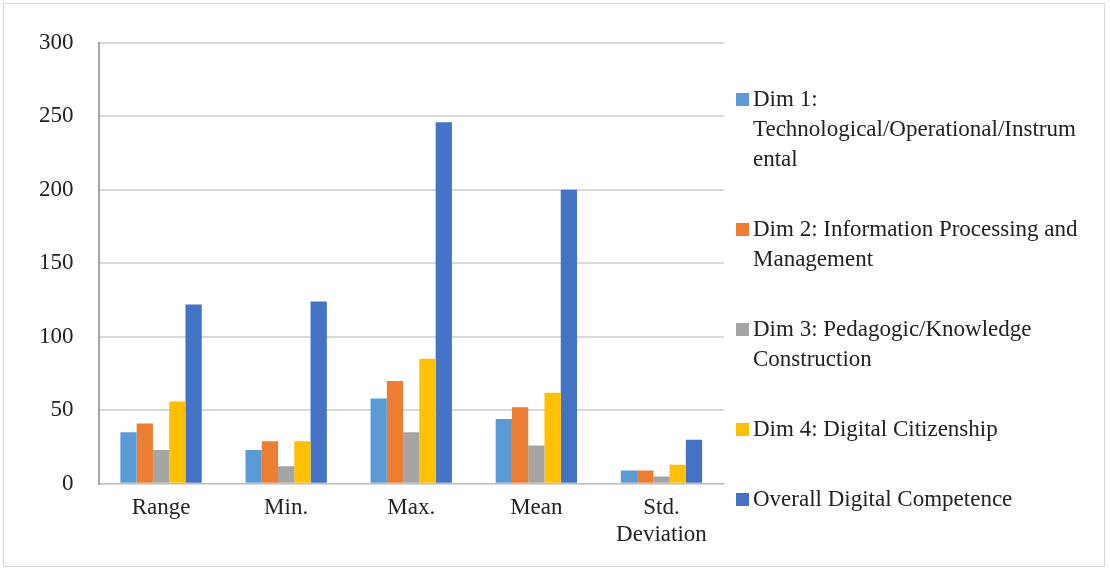 The image size is (1110, 570). I want to click on x-tick-label: Min., so click(286, 506).